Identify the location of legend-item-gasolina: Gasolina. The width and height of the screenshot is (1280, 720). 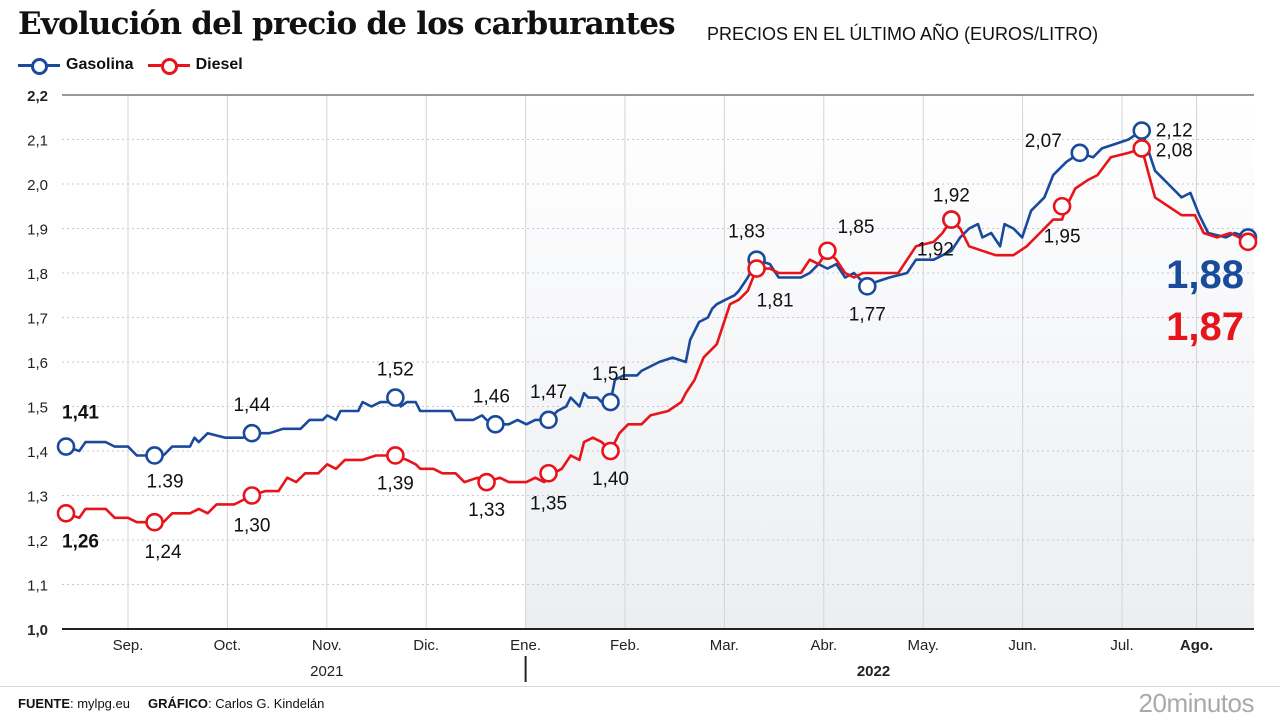
(76, 65).